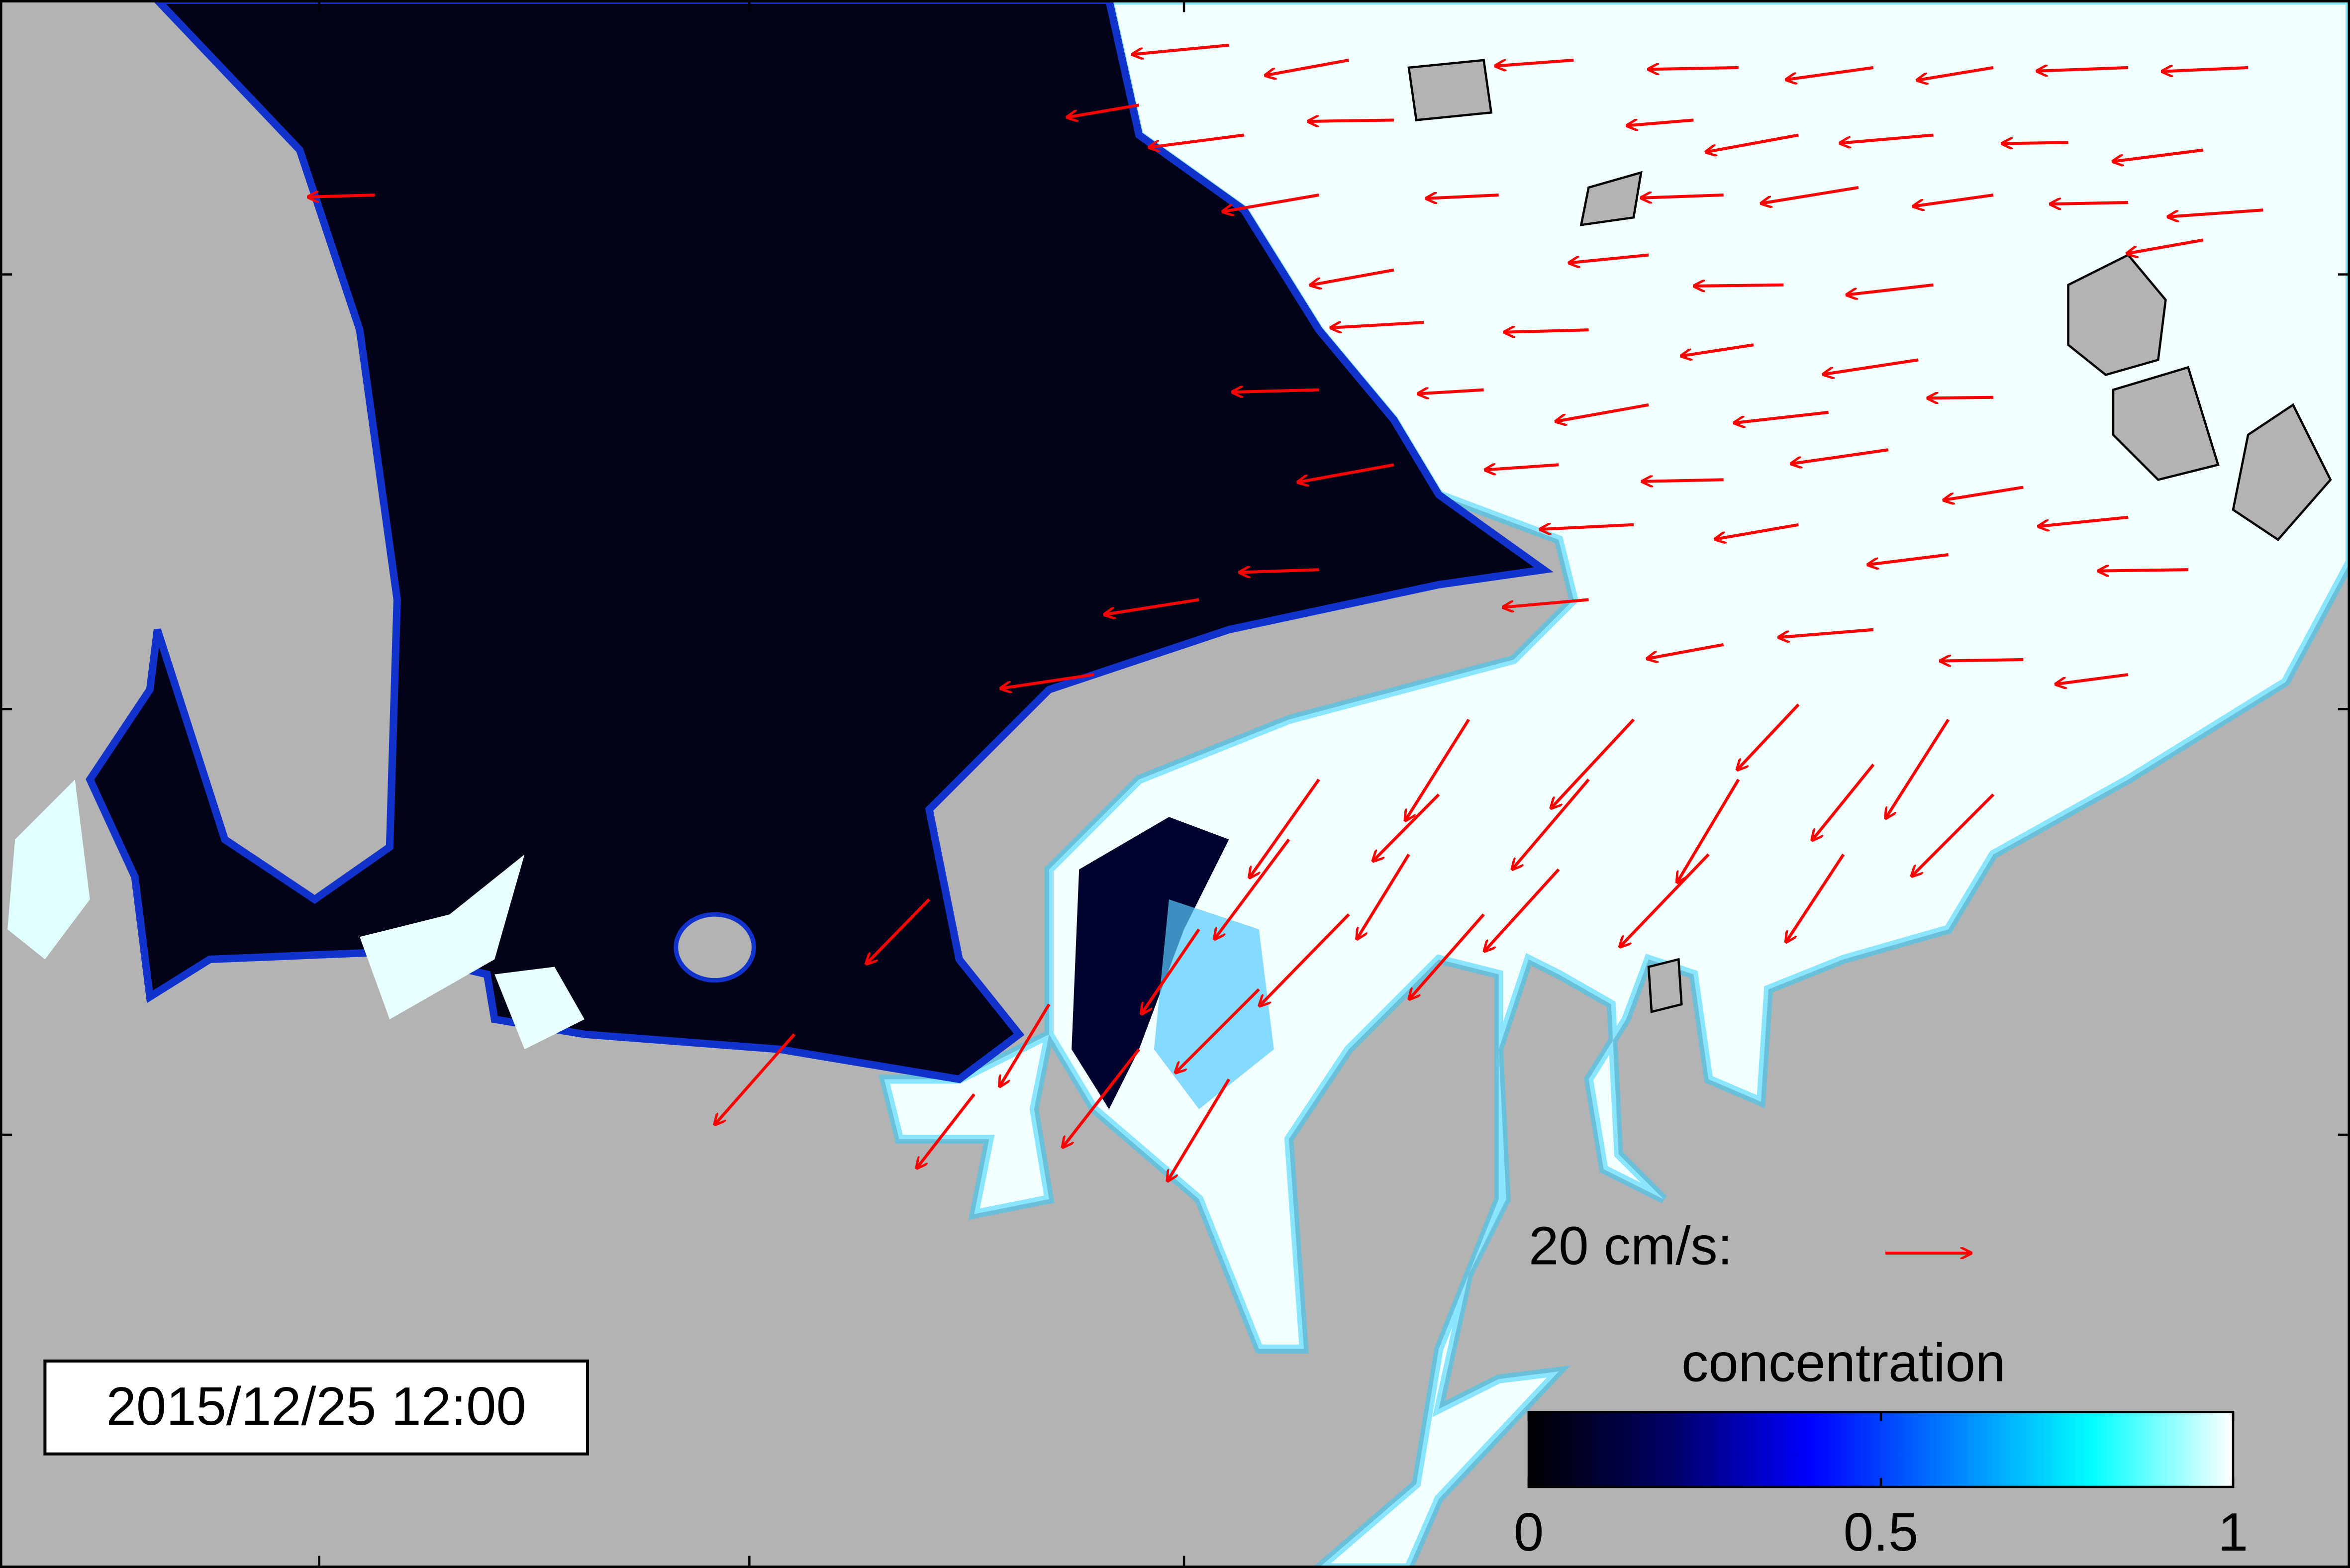 The height and width of the screenshot is (1568, 2350). I want to click on colorbar-tick-label: 0, so click(1529, 1532).